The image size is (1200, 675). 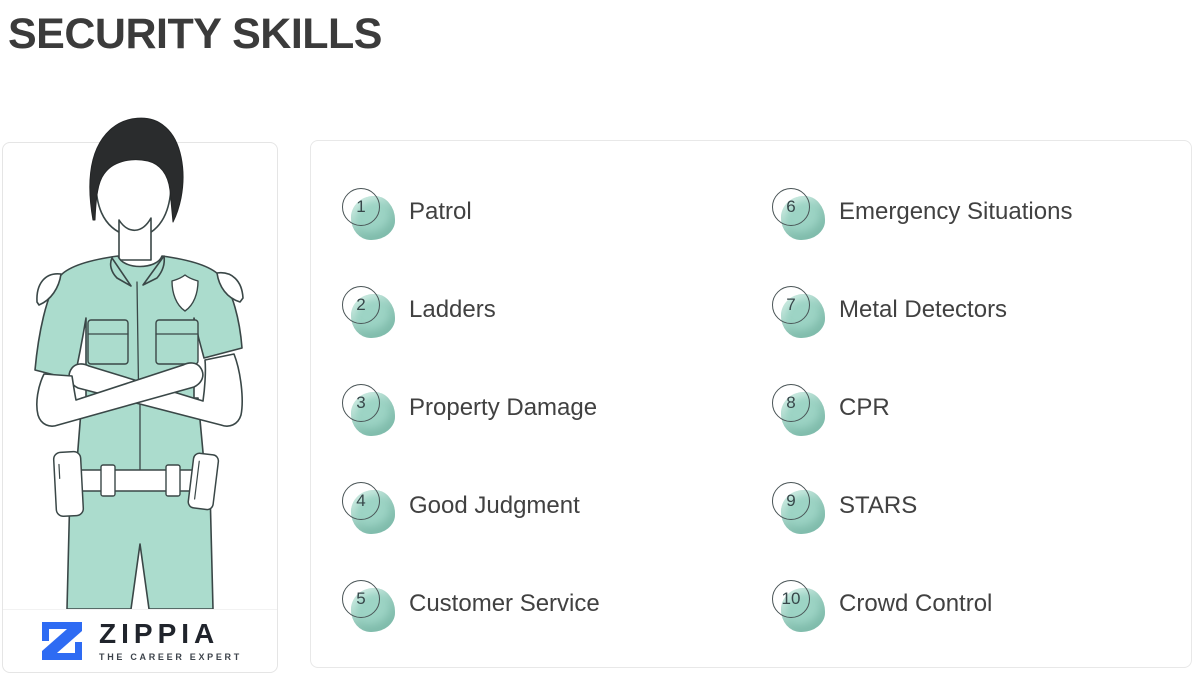 I want to click on zippia-wordmark: ZIPPIA, so click(x=159, y=633).